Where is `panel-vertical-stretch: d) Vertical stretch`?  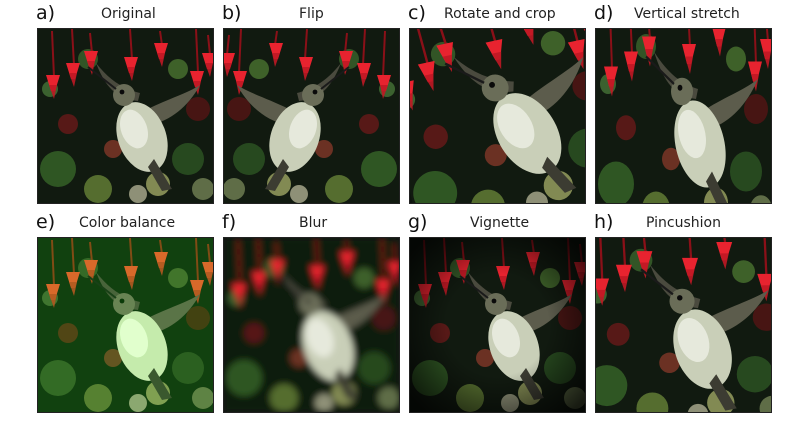 panel-vertical-stretch: d) Vertical stretch is located at coordinates (683, 106).